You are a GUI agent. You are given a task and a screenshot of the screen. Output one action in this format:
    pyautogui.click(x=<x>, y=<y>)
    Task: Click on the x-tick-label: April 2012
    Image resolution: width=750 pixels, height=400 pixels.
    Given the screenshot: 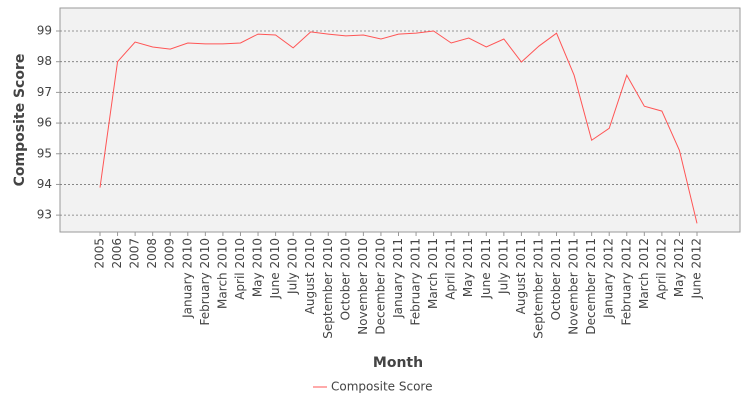 What is the action you would take?
    pyautogui.click(x=661, y=269)
    